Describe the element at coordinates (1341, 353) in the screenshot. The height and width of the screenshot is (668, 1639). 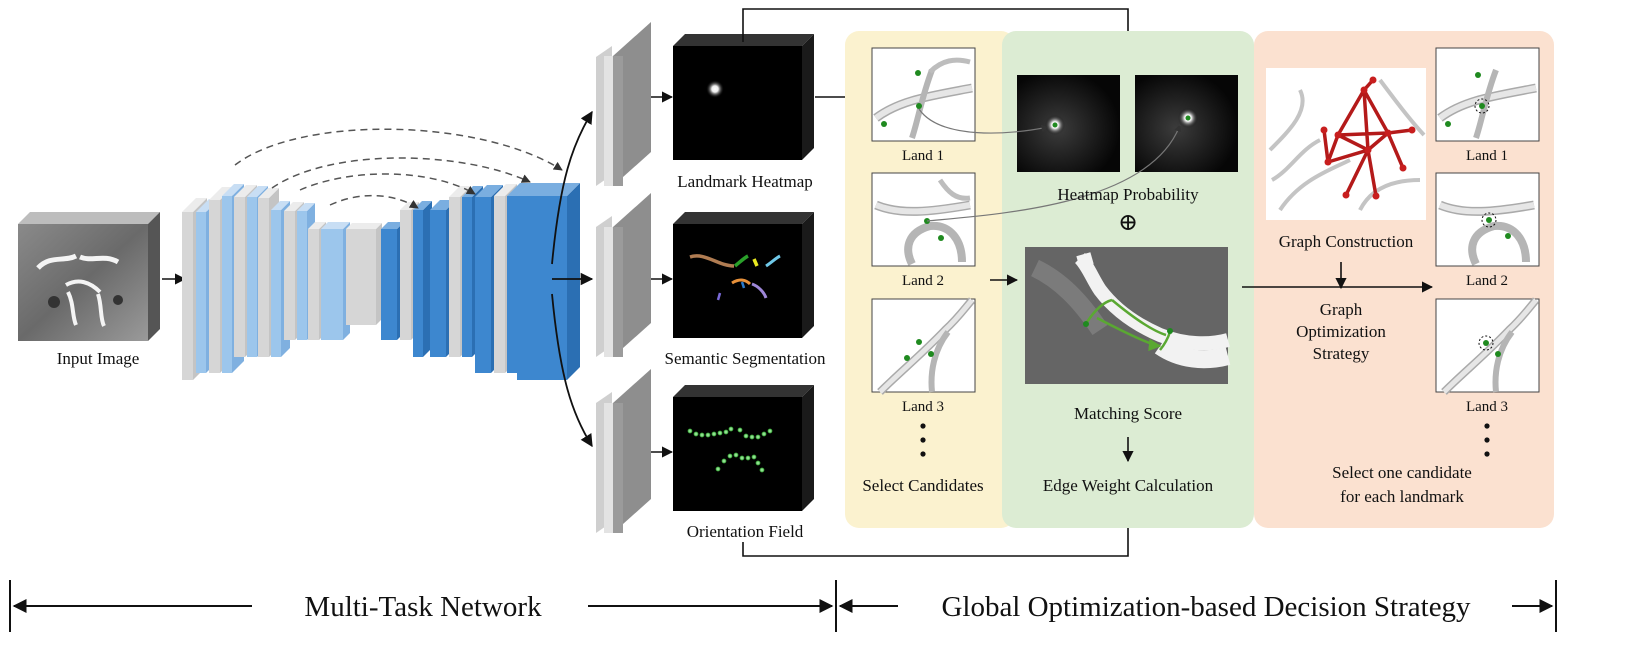
I see `graph-optimization-line3: Strategy` at that location.